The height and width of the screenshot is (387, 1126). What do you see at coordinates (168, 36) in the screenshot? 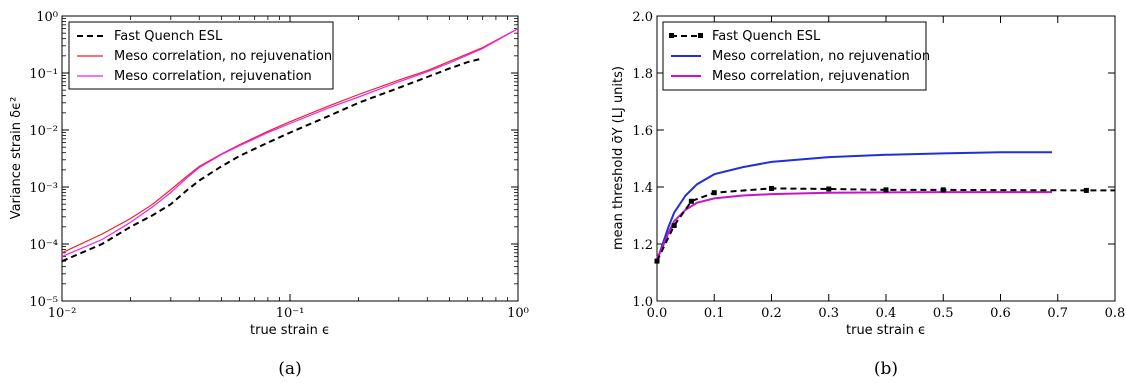
I see `legend-label-a-0: Fast Quench ESL` at bounding box center [168, 36].